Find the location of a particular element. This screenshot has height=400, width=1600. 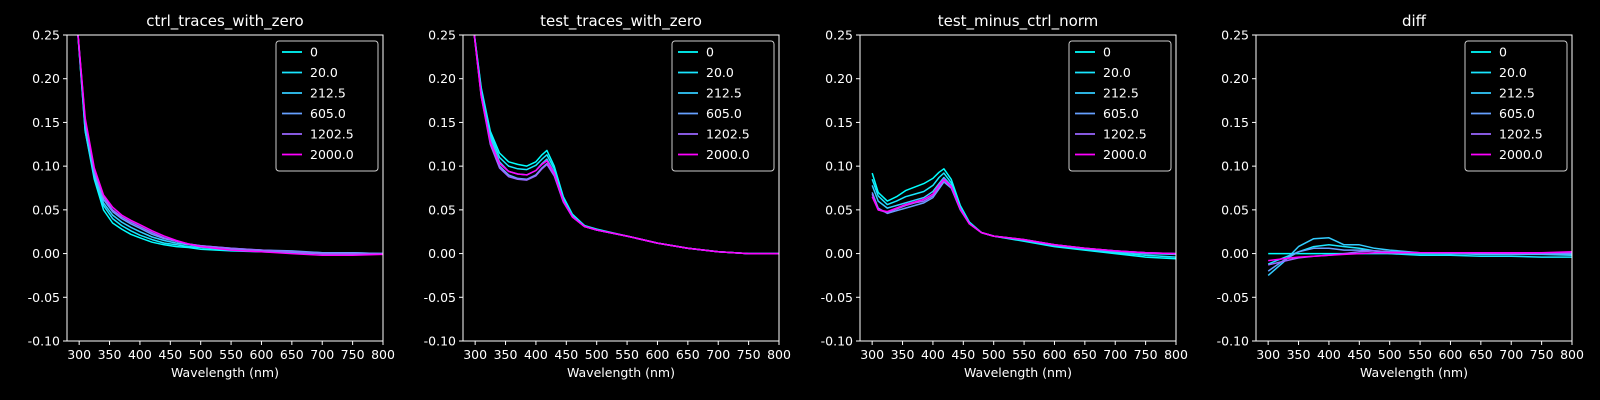

chart-title: test_minus_ctrl_norm is located at coordinates (1018, 21).